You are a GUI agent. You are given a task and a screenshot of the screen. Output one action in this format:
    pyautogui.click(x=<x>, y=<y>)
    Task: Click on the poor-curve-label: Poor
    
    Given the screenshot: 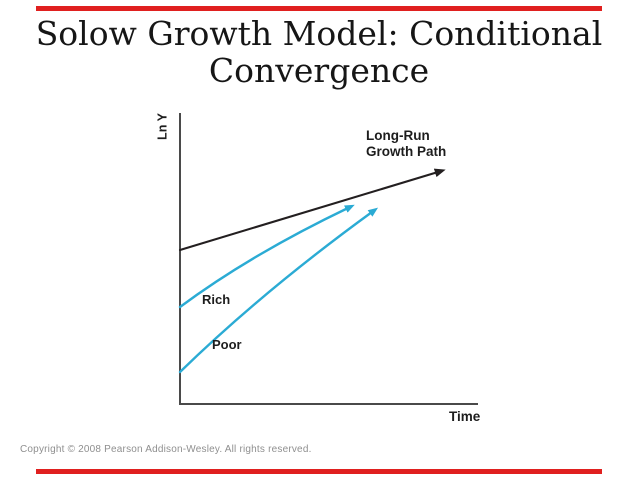 What is the action you would take?
    pyautogui.click(x=227, y=344)
    